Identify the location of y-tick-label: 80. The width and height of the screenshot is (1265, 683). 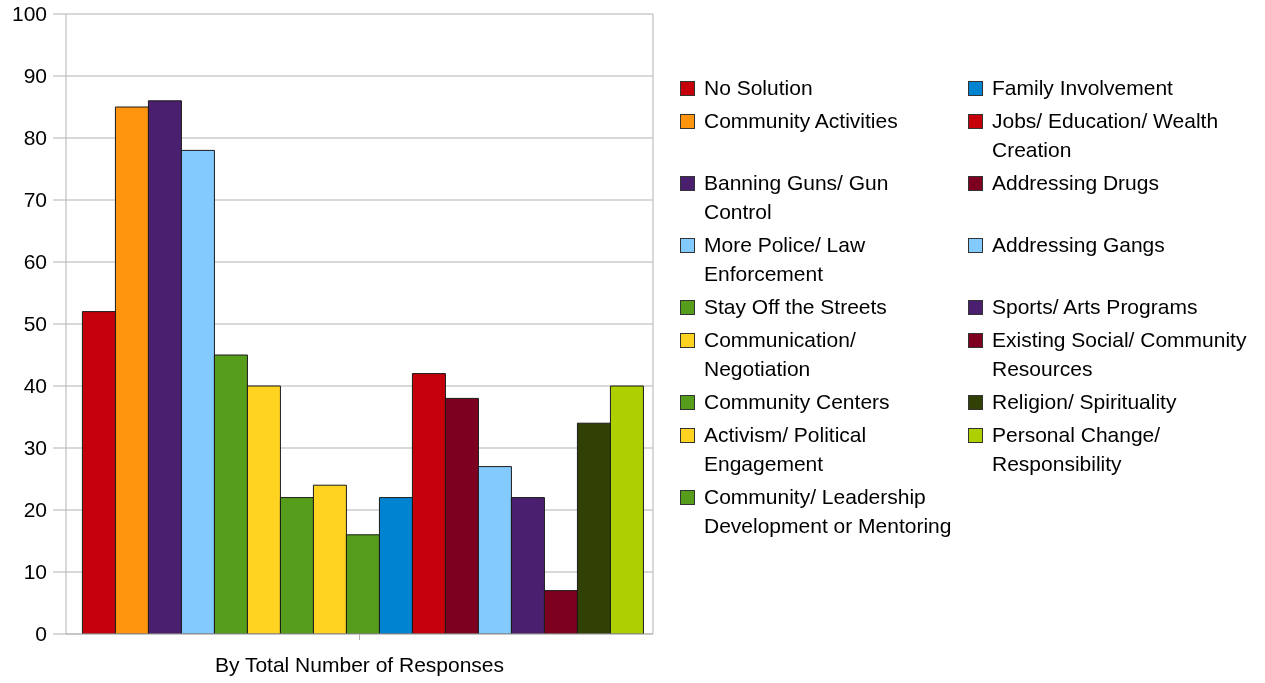
(35, 138).